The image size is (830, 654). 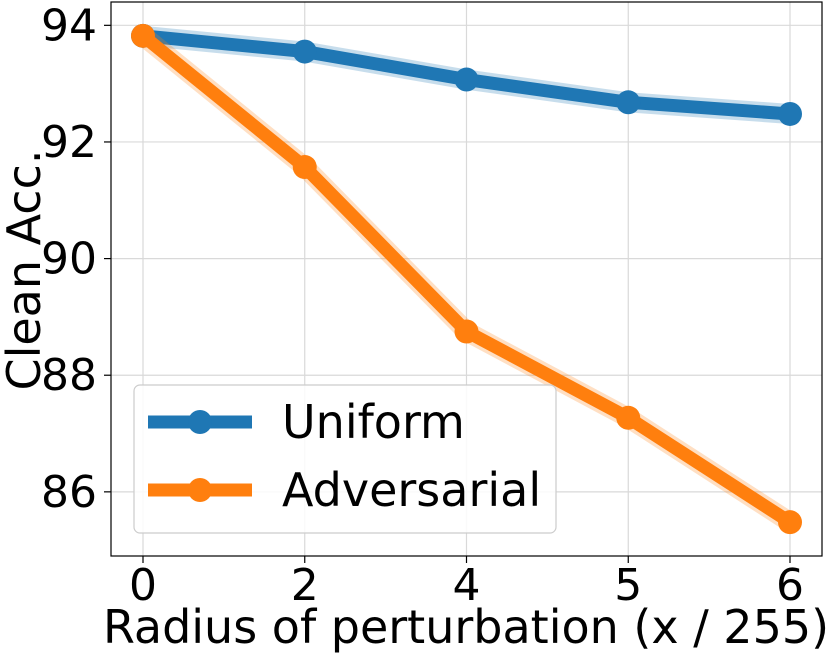 What do you see at coordinates (345, 459) in the screenshot?
I see `legend: Uniform Adversarial` at bounding box center [345, 459].